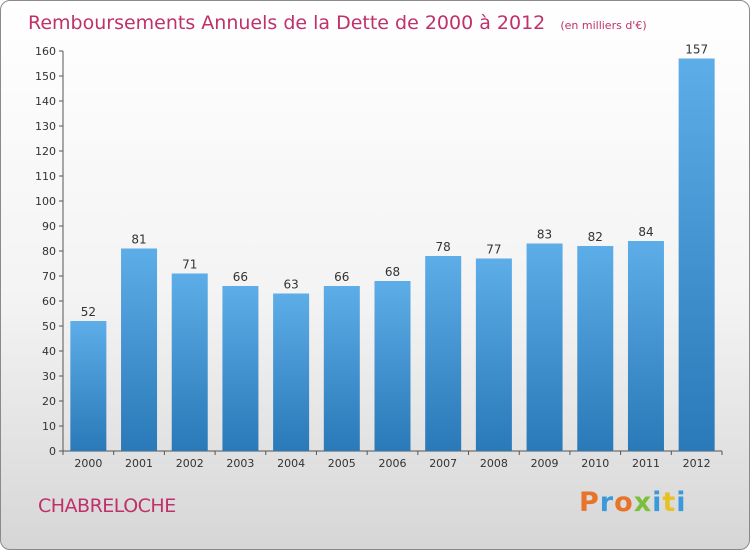 Image resolution: width=750 pixels, height=550 pixels. What do you see at coordinates (45, 51) in the screenshot?
I see `y-tick-label: 160` at bounding box center [45, 51].